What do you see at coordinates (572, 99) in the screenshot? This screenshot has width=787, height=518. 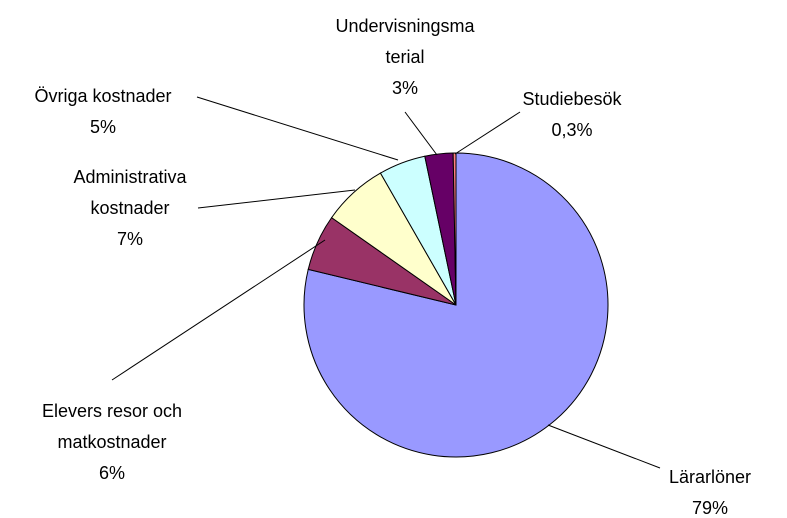 I see `slice-label: Studiebesök` at bounding box center [572, 99].